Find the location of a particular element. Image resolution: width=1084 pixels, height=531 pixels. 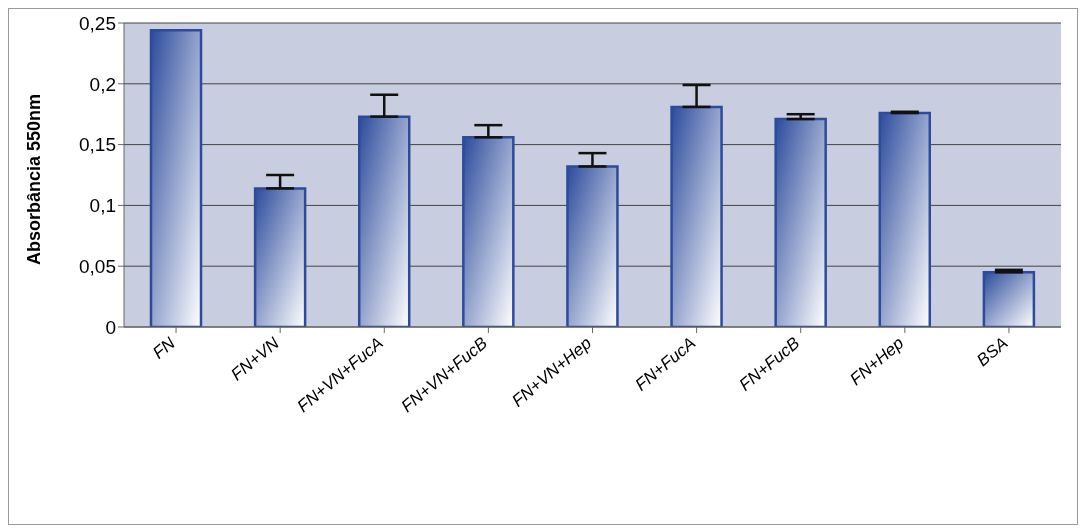

x-tick-label: FN is located at coordinates (164, 348).